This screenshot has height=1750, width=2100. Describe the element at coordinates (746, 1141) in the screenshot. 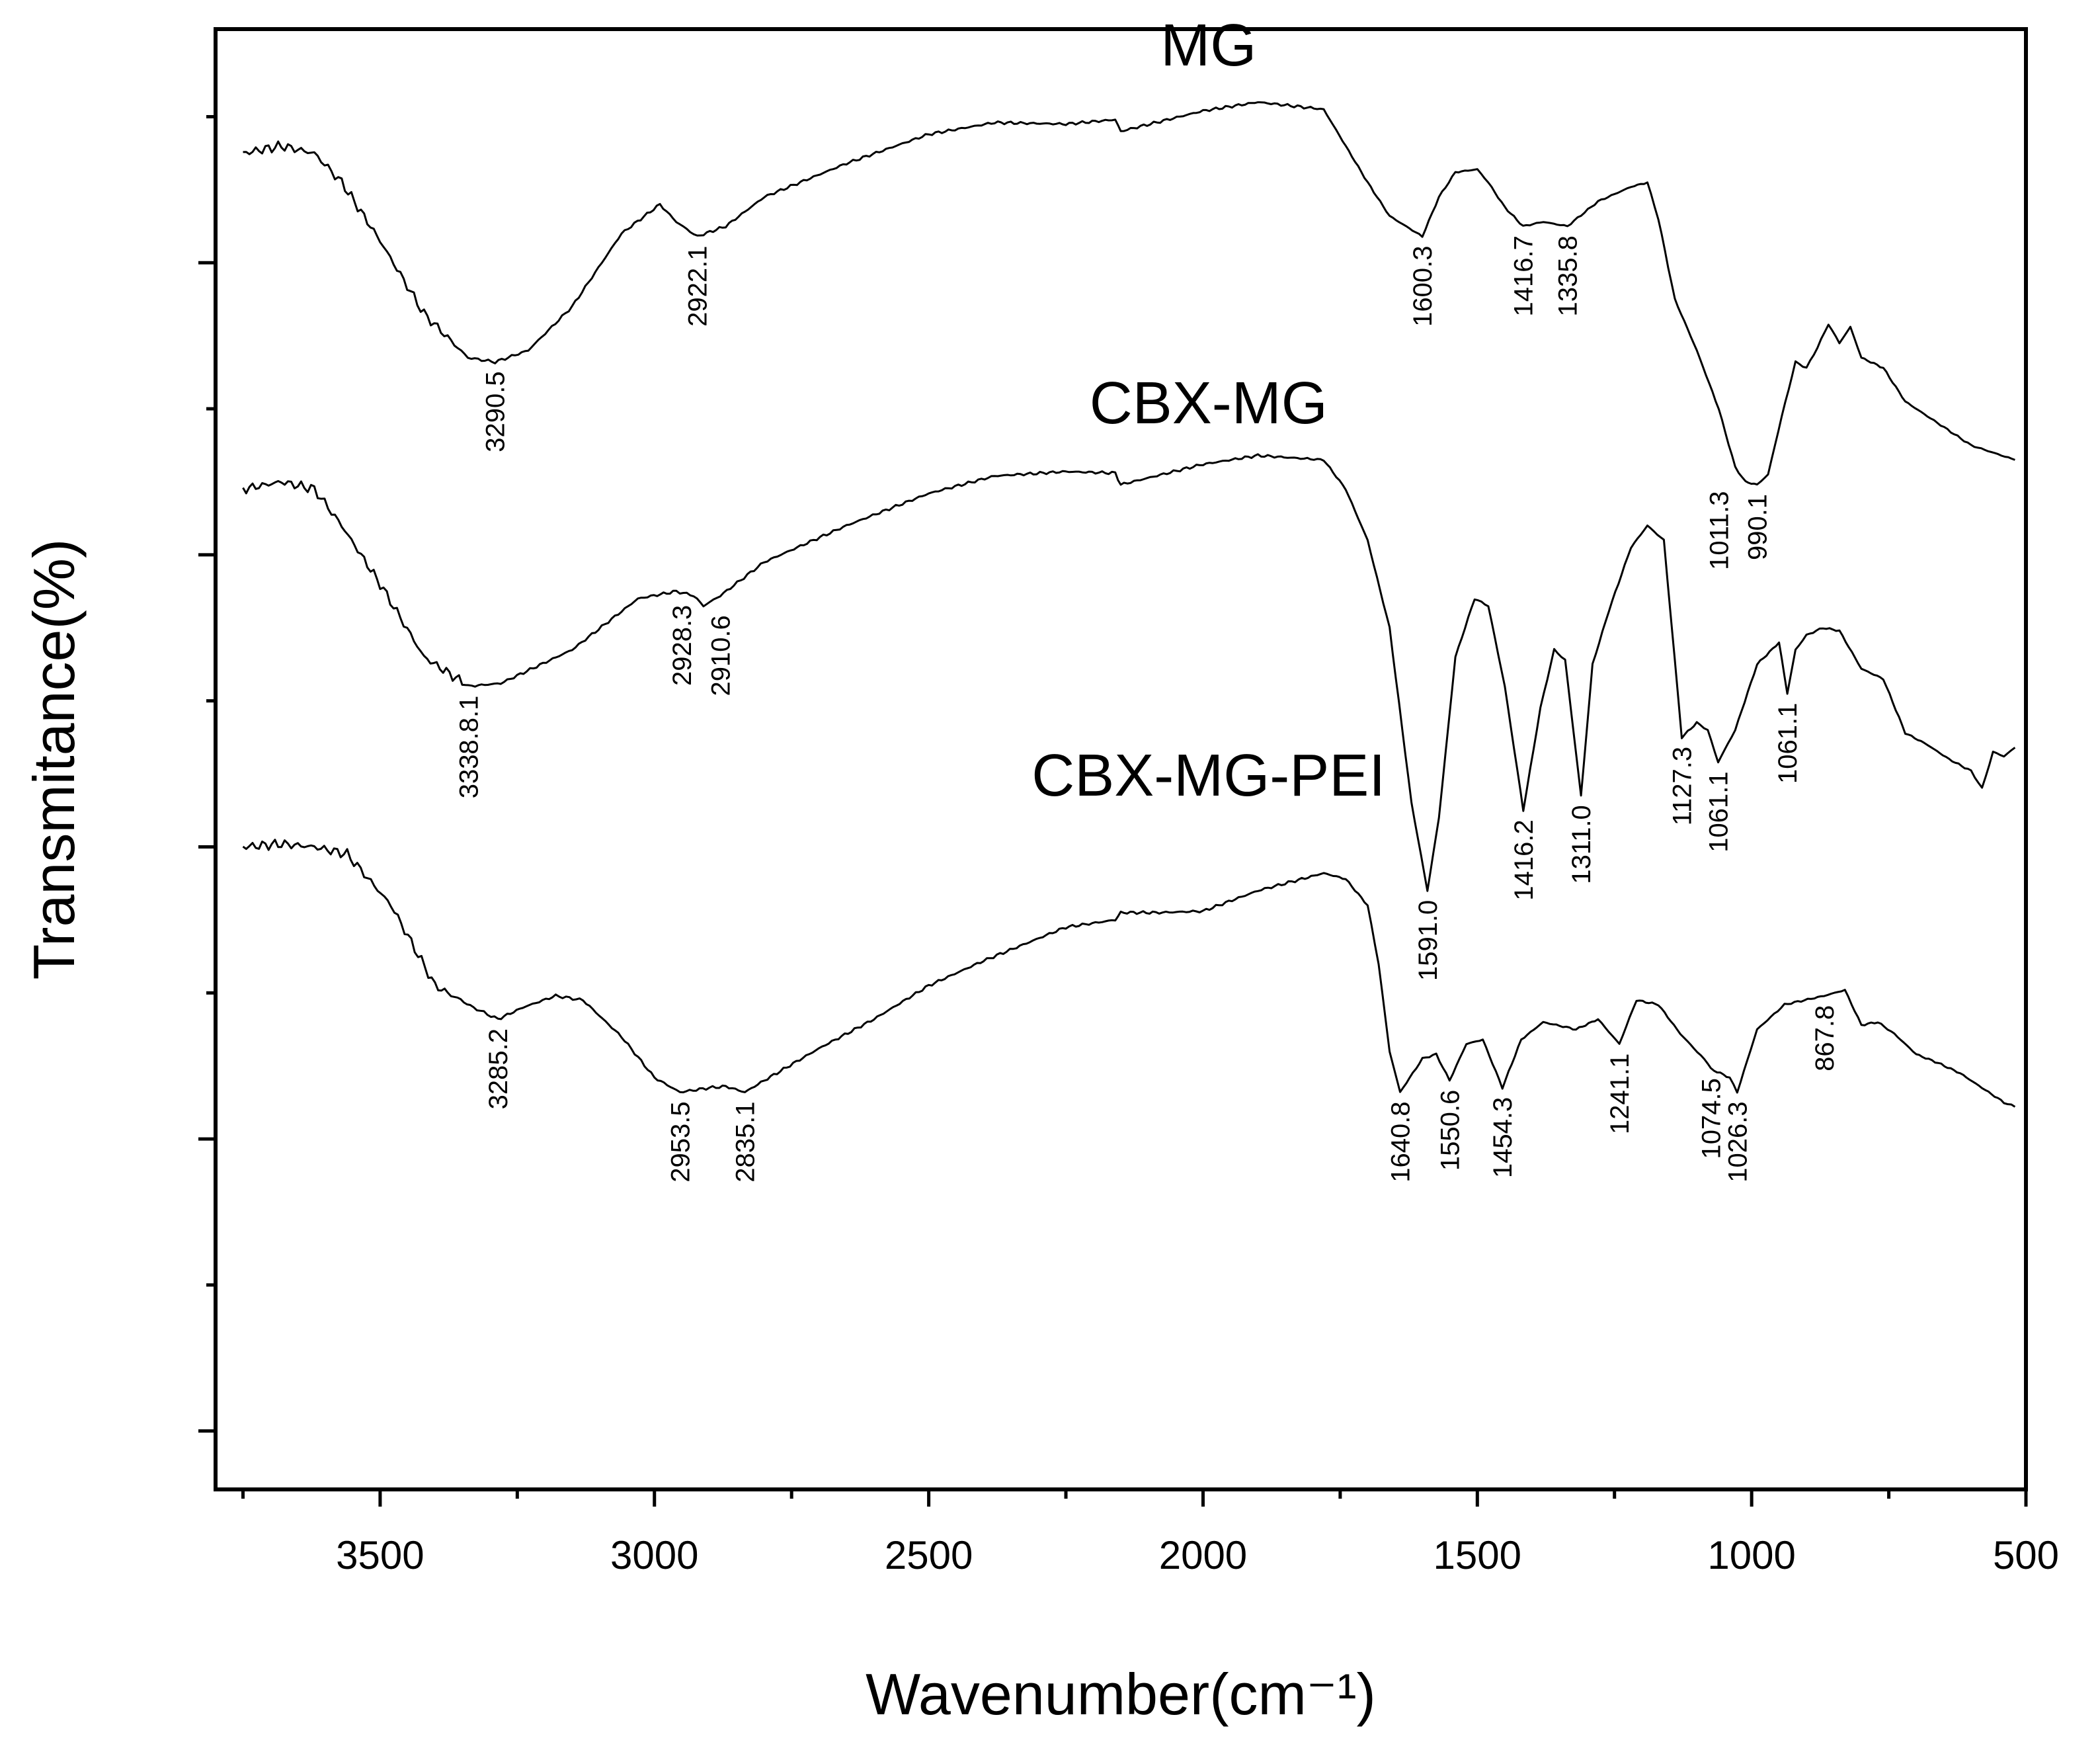

I see `peak-label: 2835.1` at that location.